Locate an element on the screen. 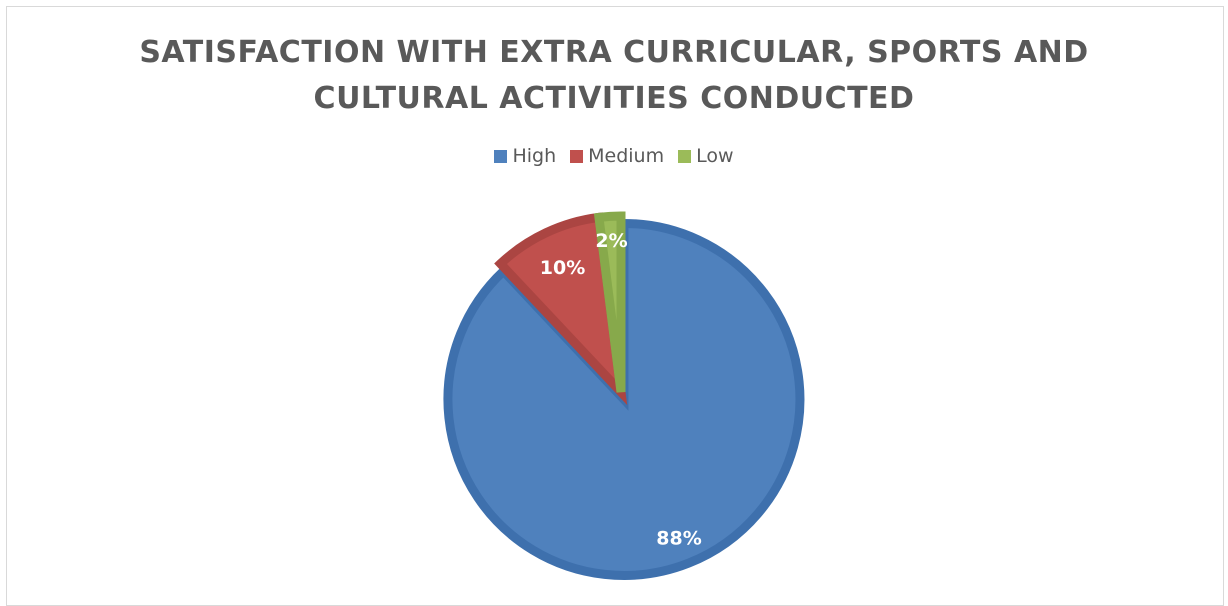 Image resolution: width=1228 pixels, height=606 pixels. legend-swatch-low is located at coordinates (685, 156).